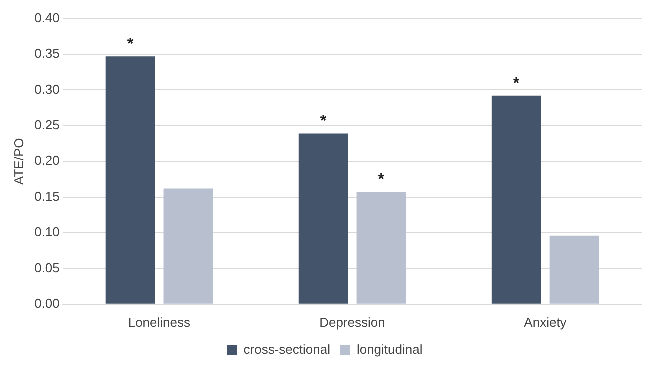  Describe the element at coordinates (287, 350) in the screenshot. I see `legend-label: cross-sectional` at that location.